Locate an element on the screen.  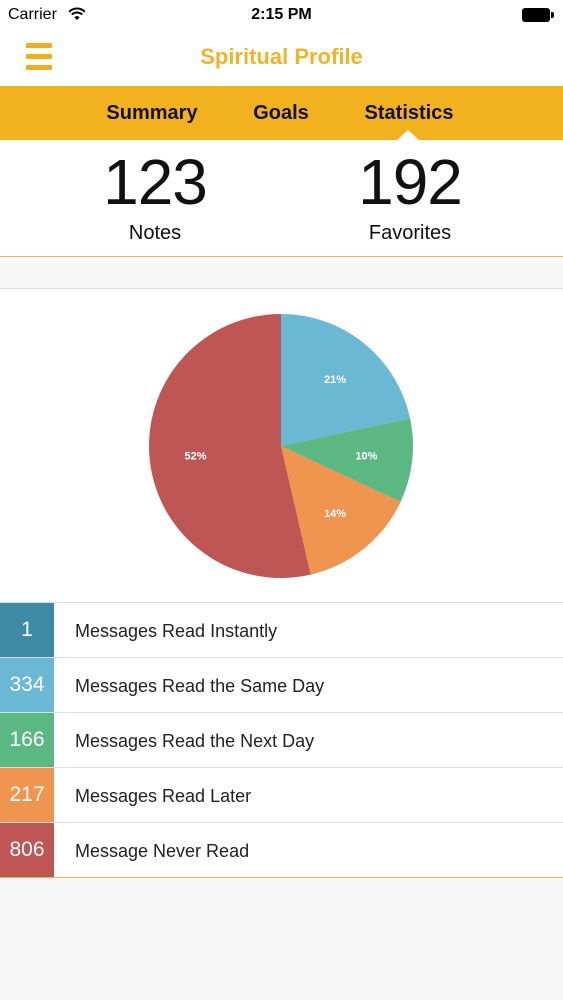
stat-label: Messages Read Later is located at coordinates (163, 796).